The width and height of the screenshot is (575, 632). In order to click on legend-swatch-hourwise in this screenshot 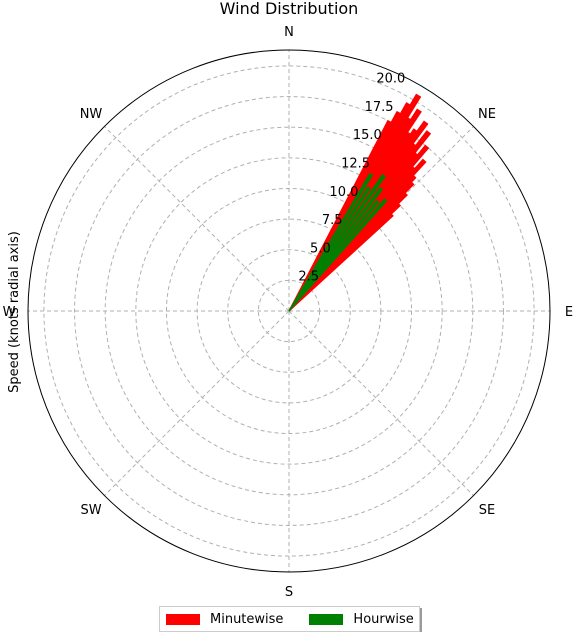, I will do `click(326, 619)`.